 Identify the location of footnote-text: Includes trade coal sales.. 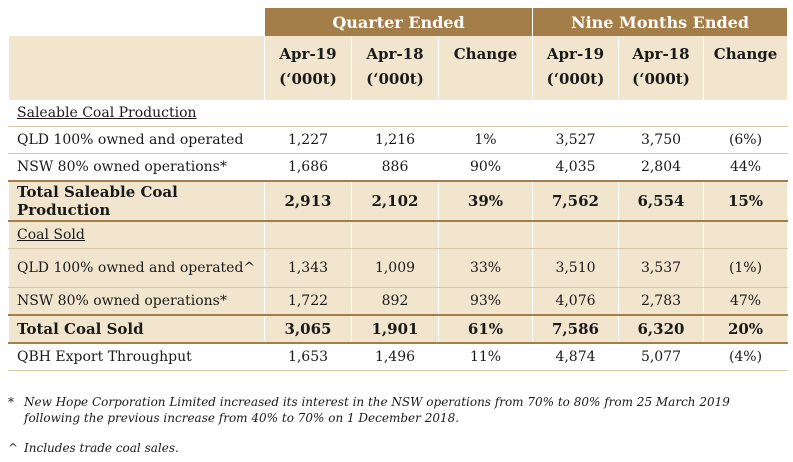
(101, 448).